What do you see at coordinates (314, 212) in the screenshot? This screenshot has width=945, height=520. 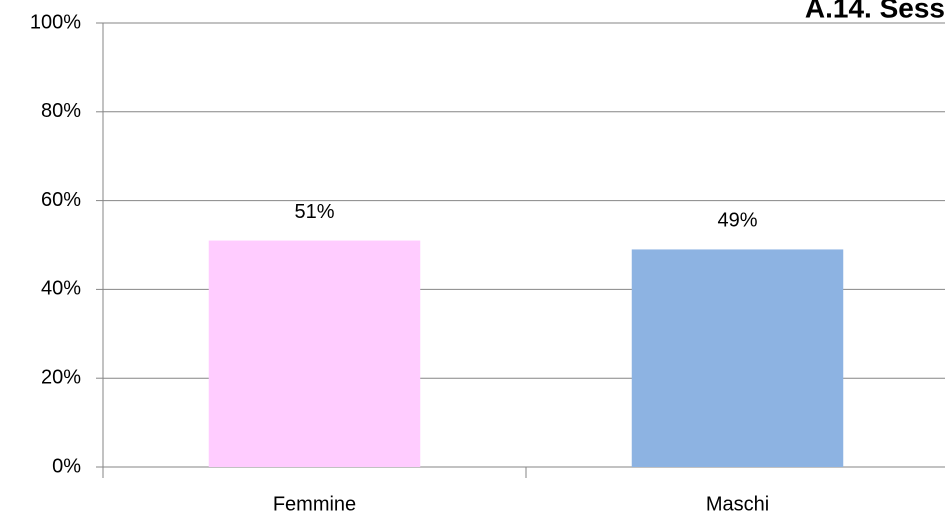 I see `data-label: 51%` at bounding box center [314, 212].